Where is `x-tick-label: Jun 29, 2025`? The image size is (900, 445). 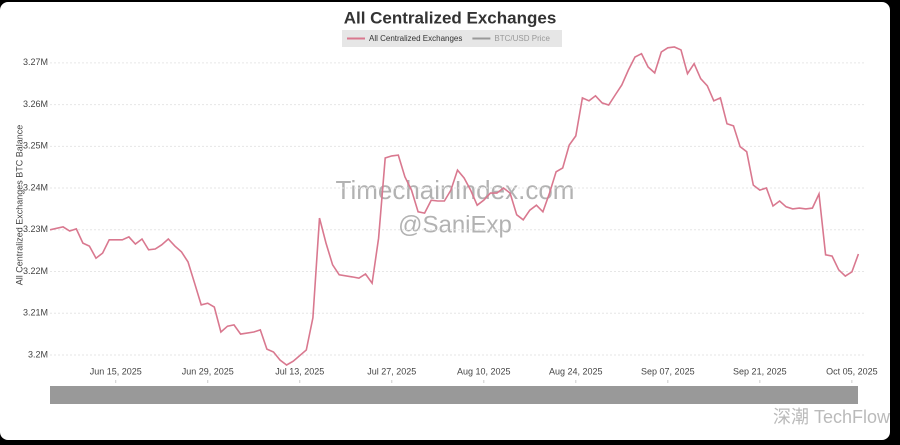 x-tick-label: Jun 29, 2025 is located at coordinates (208, 371).